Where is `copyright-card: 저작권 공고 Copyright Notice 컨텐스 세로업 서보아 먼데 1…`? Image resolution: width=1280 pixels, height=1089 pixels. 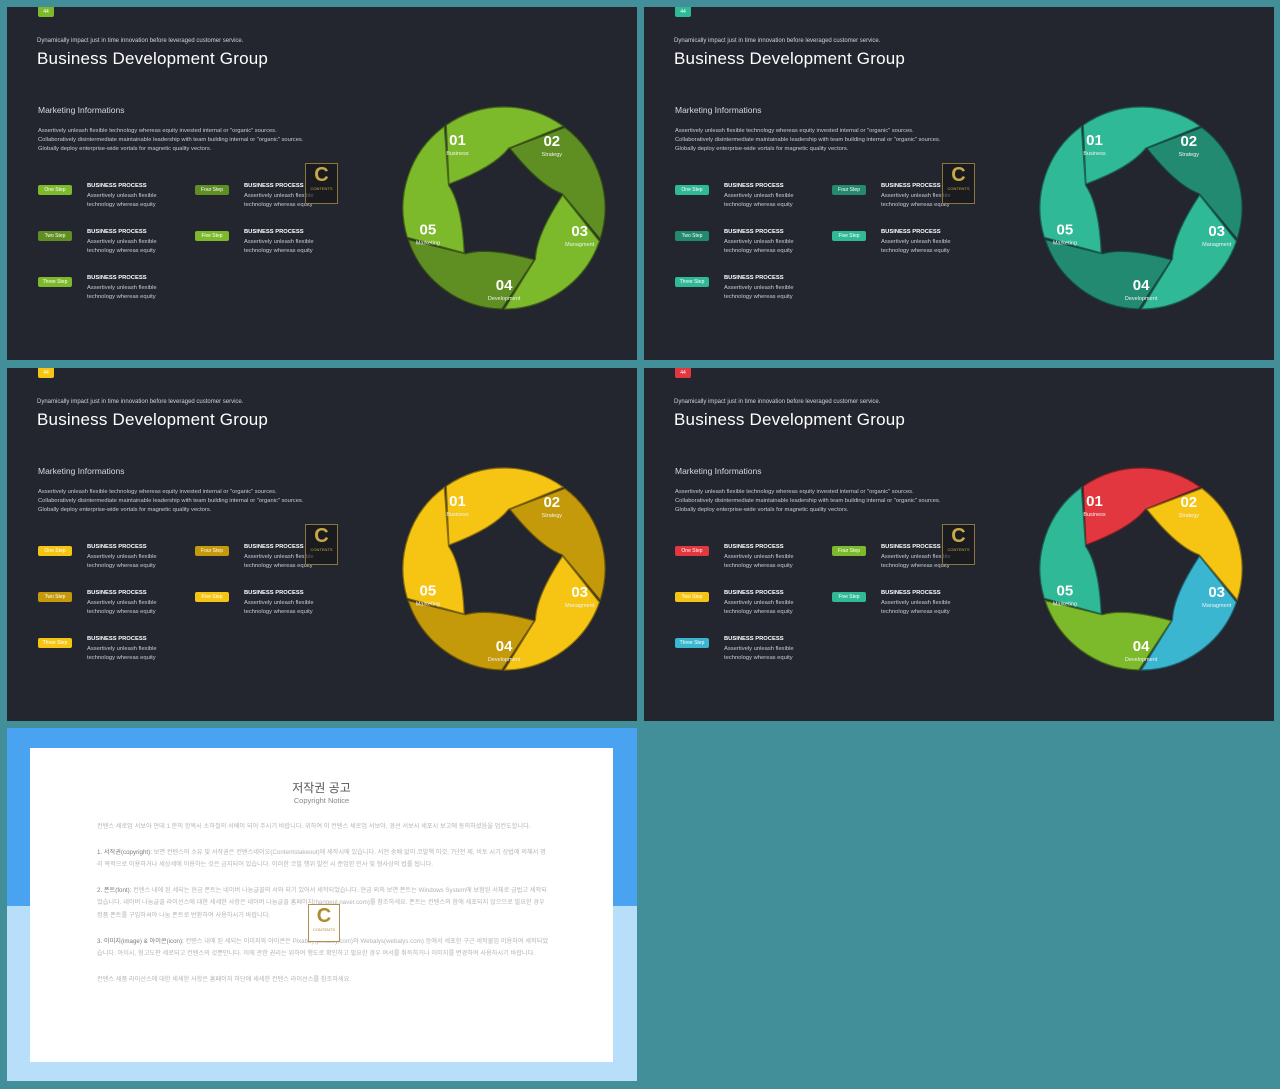
copyright-card: 저작권 공고 Copyright Notice 컨텐스 세로업 서보아 먼데 1… is located at coordinates (321, 905).